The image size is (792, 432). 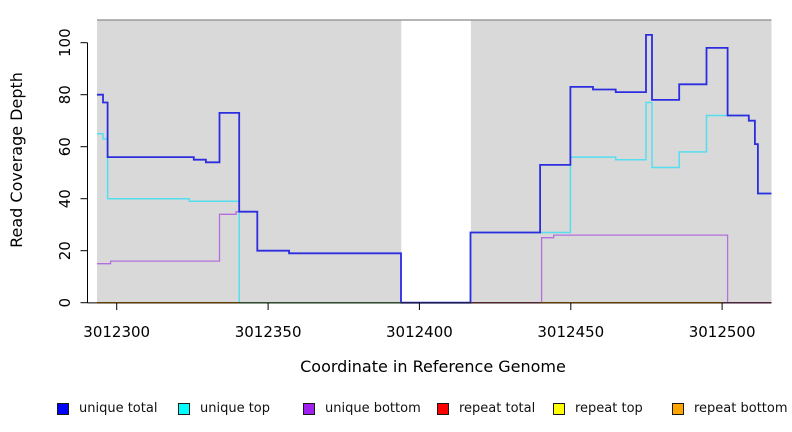 I want to click on y-tick-label-60: 60, so click(x=65, y=146).